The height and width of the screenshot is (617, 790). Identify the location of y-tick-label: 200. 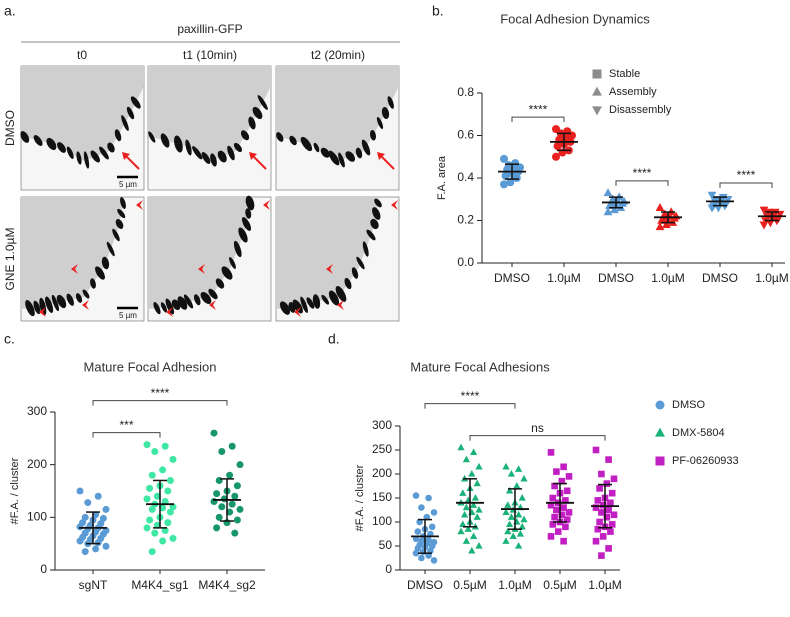
(37, 464).